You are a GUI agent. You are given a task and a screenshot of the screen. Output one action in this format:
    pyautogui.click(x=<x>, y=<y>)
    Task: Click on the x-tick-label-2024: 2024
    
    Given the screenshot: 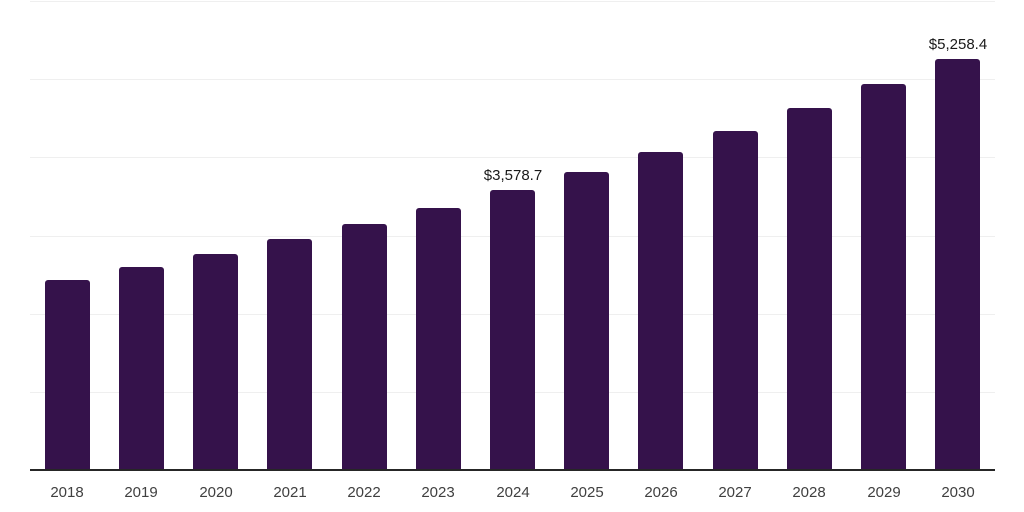 What is the action you would take?
    pyautogui.click(x=513, y=492)
    